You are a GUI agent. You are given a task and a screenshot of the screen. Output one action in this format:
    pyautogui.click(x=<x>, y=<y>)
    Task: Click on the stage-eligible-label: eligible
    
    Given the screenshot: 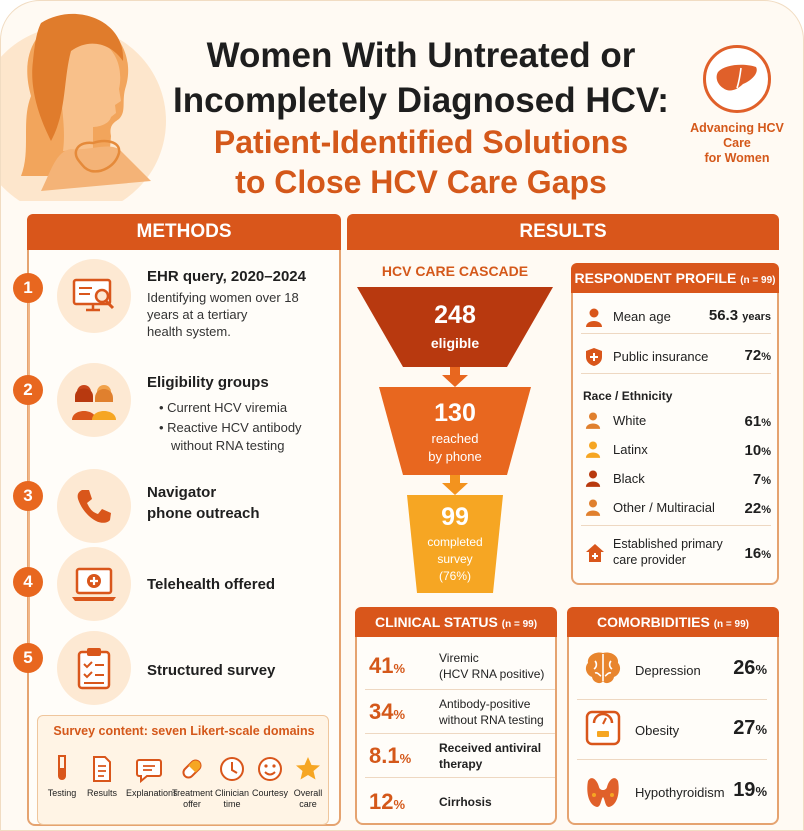 What is the action you would take?
    pyautogui.click(x=455, y=343)
    